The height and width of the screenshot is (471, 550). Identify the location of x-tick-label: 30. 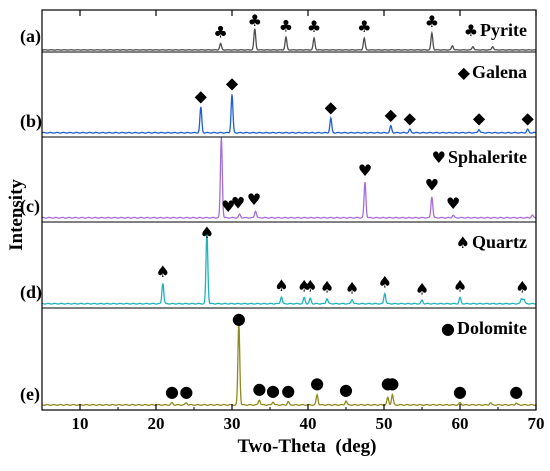
(232, 423).